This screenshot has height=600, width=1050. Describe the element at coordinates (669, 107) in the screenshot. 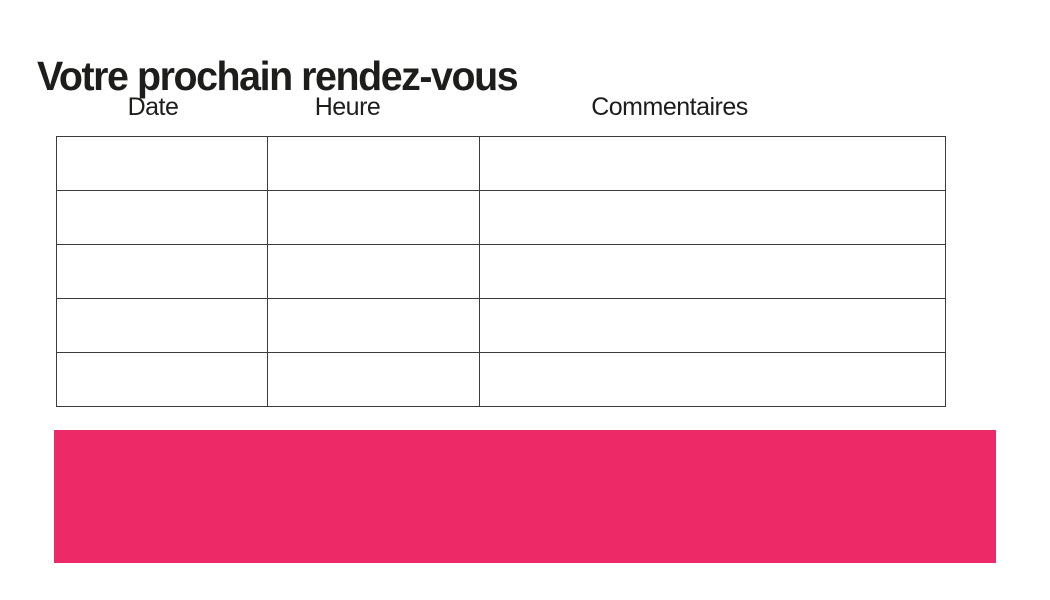

I see `column-header-commentaires: Commentaires` at that location.